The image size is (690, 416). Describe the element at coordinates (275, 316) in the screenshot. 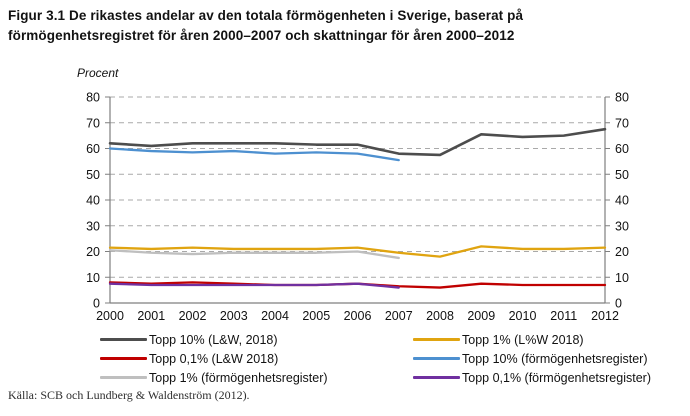

I see `x-axis-label: 2004` at that location.